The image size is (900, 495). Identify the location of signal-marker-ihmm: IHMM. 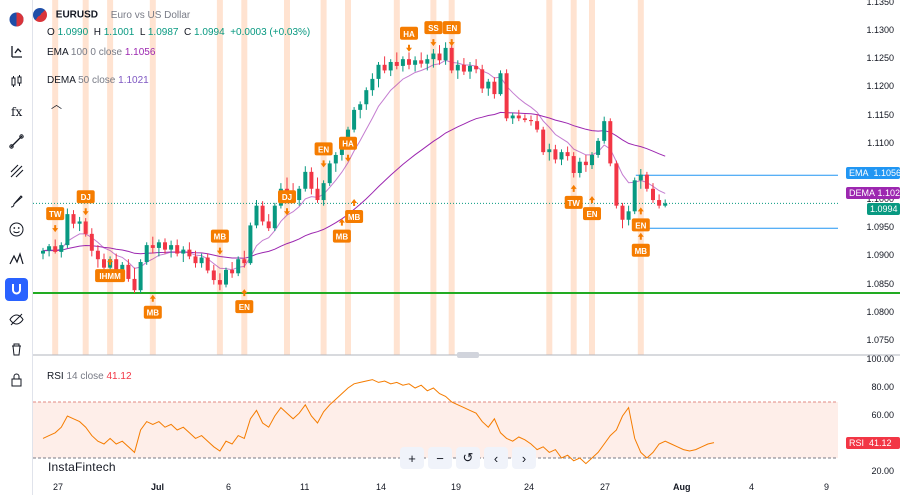
(110, 270).